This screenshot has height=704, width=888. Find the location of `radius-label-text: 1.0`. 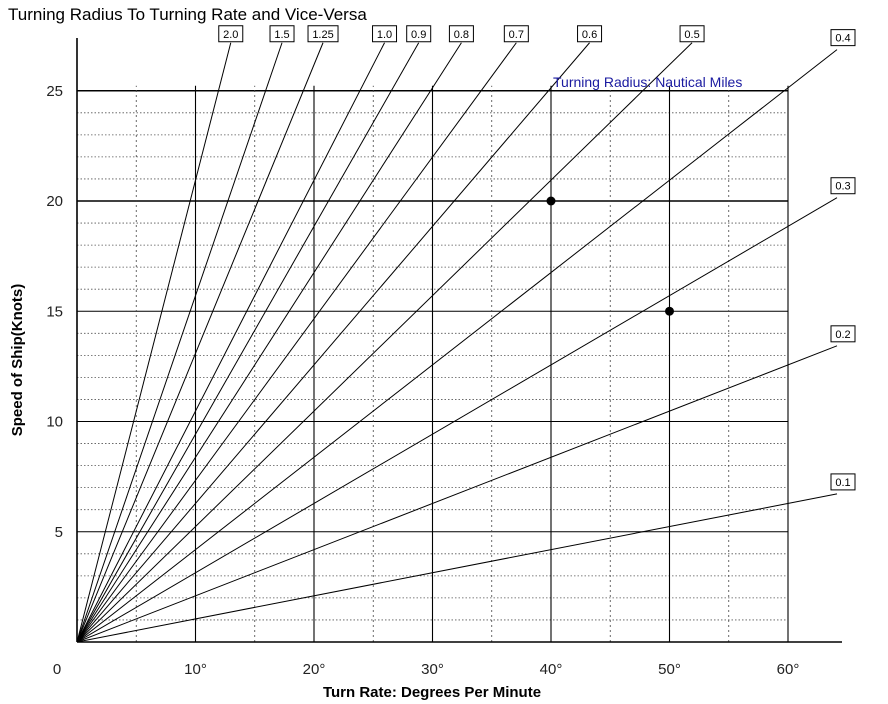

radius-label-text: 1.0 is located at coordinates (384, 35).